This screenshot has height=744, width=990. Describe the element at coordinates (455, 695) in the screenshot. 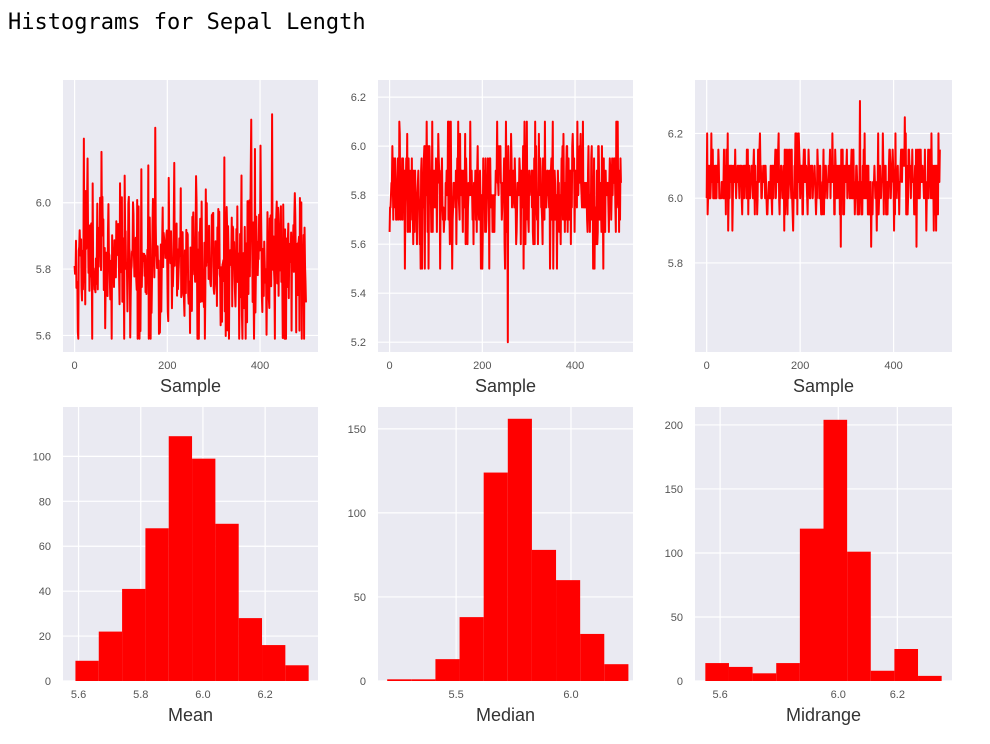

I see `x-tick-label: 5.5` at that location.